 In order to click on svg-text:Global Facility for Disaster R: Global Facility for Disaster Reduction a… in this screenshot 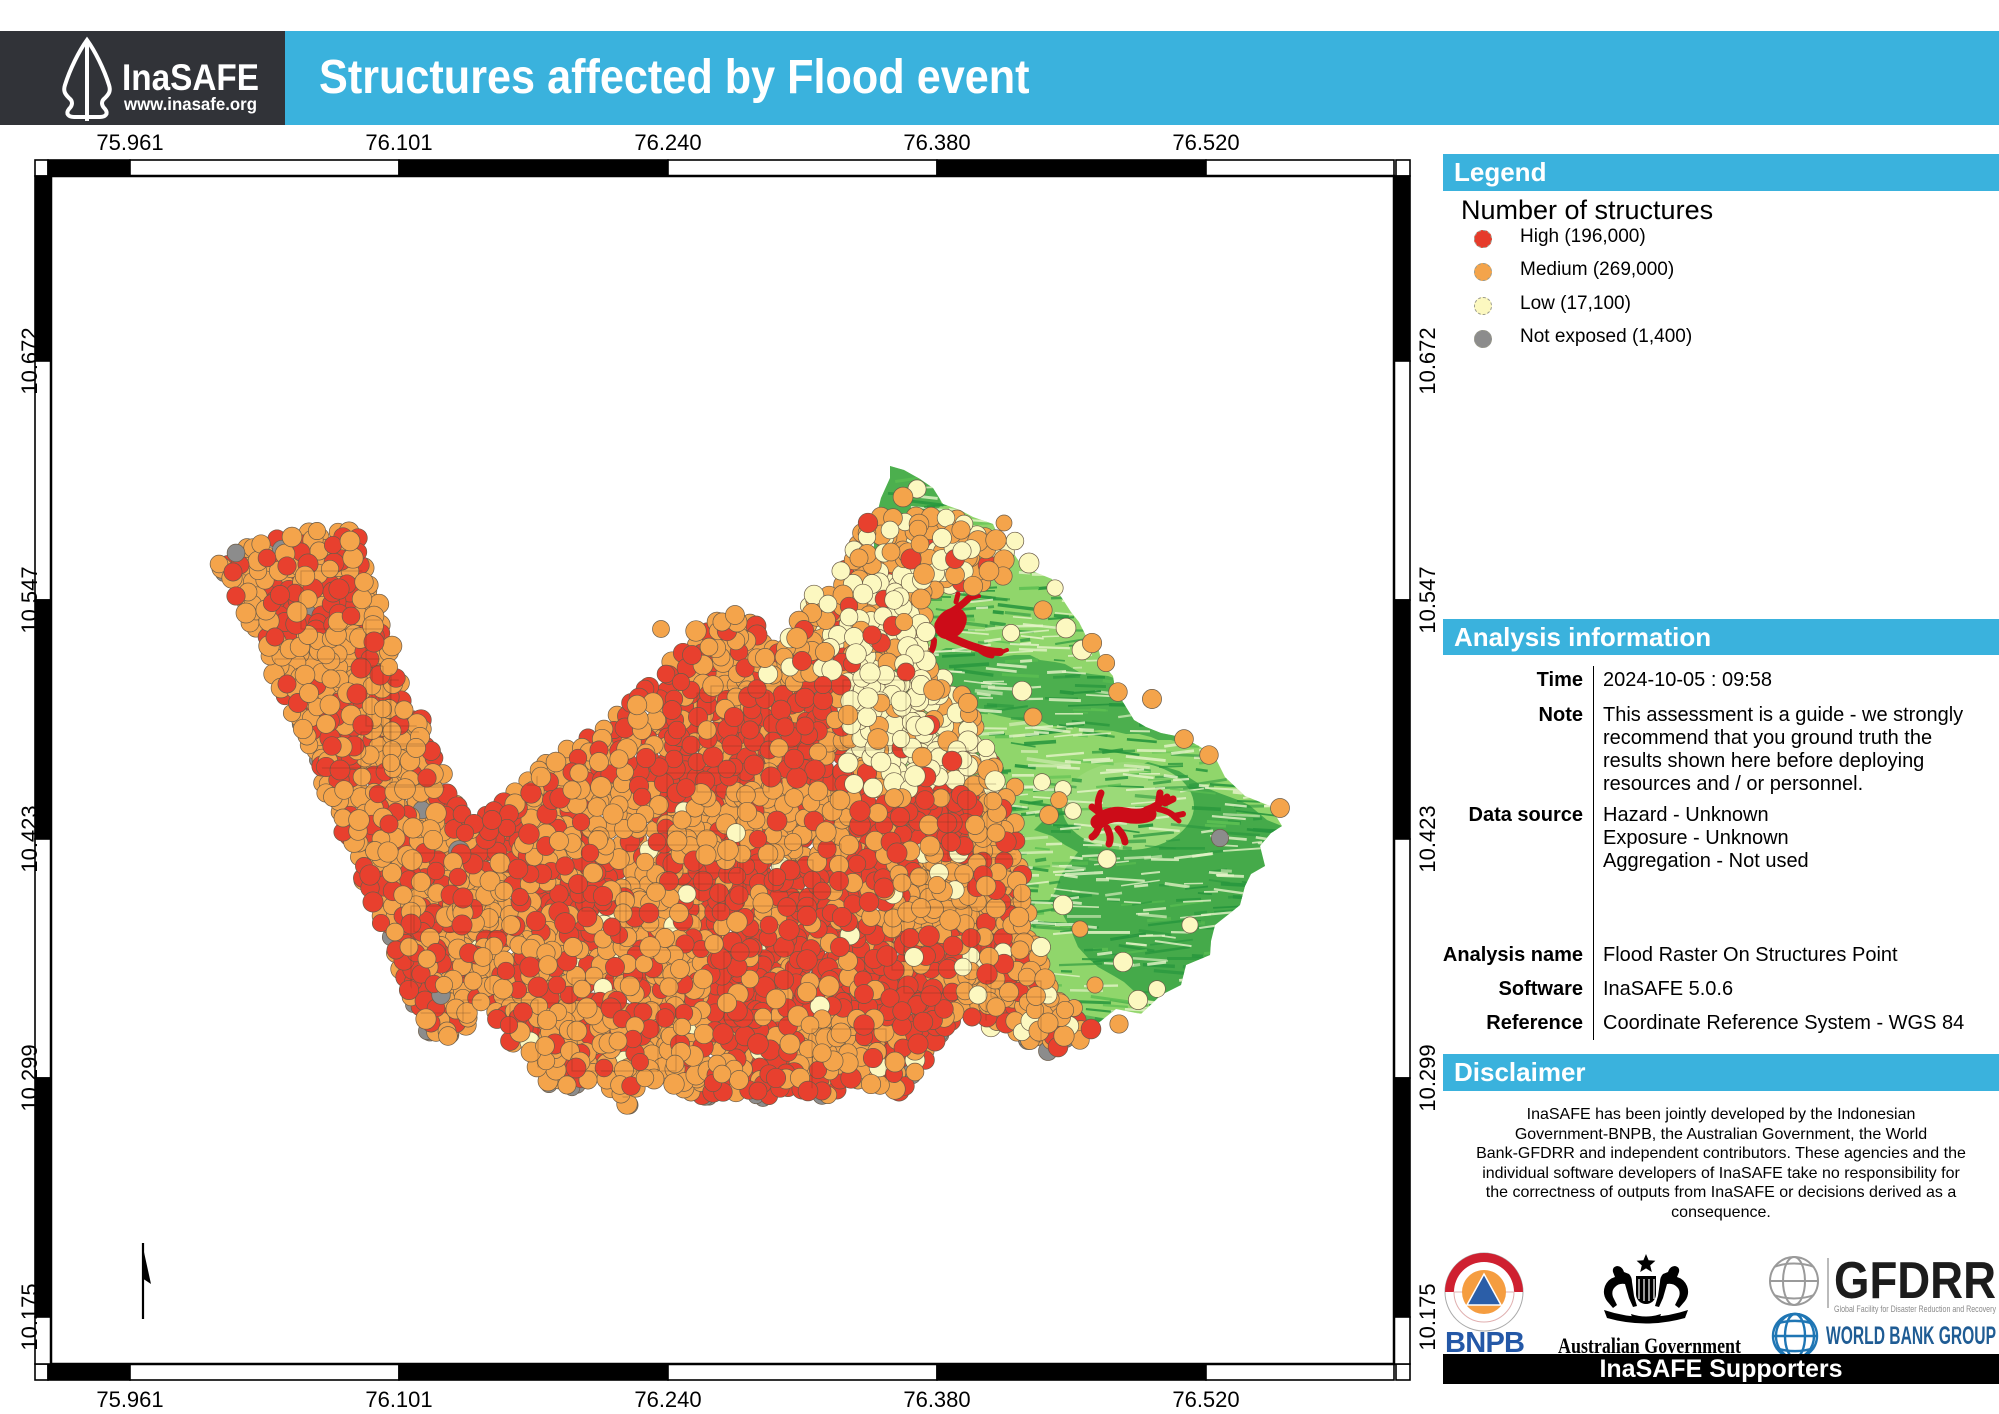, I will do `click(1915, 1309)`.